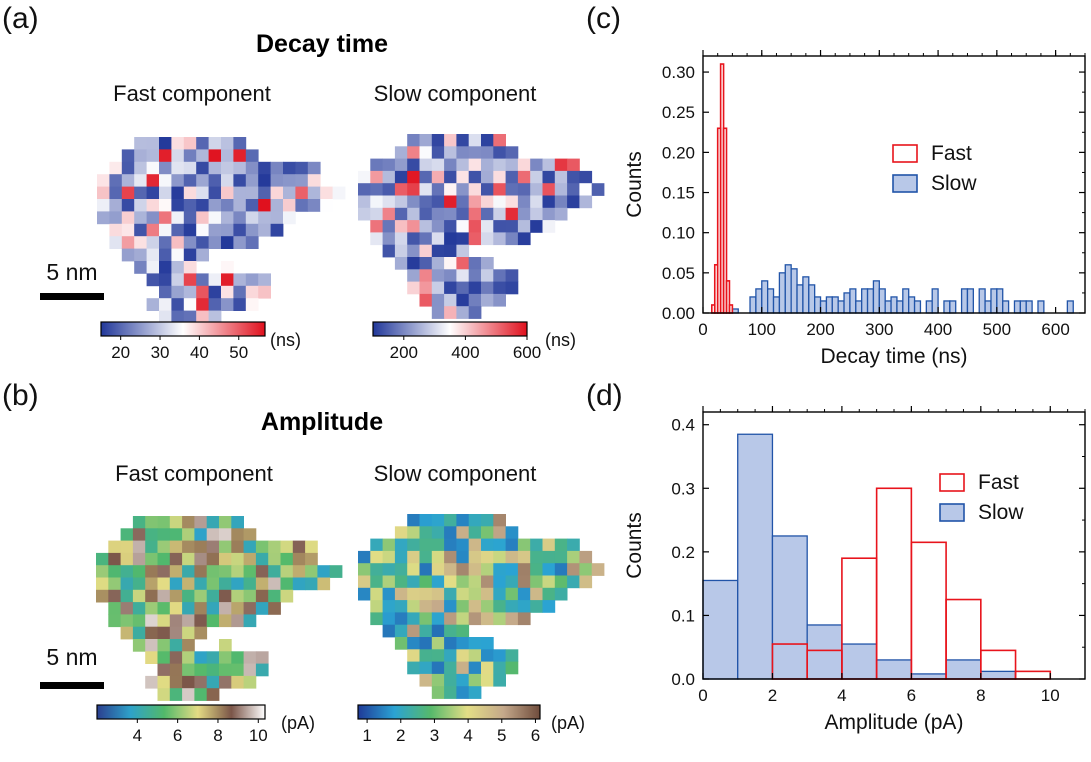 Image resolution: width=1091 pixels, height=762 pixels. Describe the element at coordinates (603, 18) in the screenshot. I see `panel-c-label: (c)` at that location.